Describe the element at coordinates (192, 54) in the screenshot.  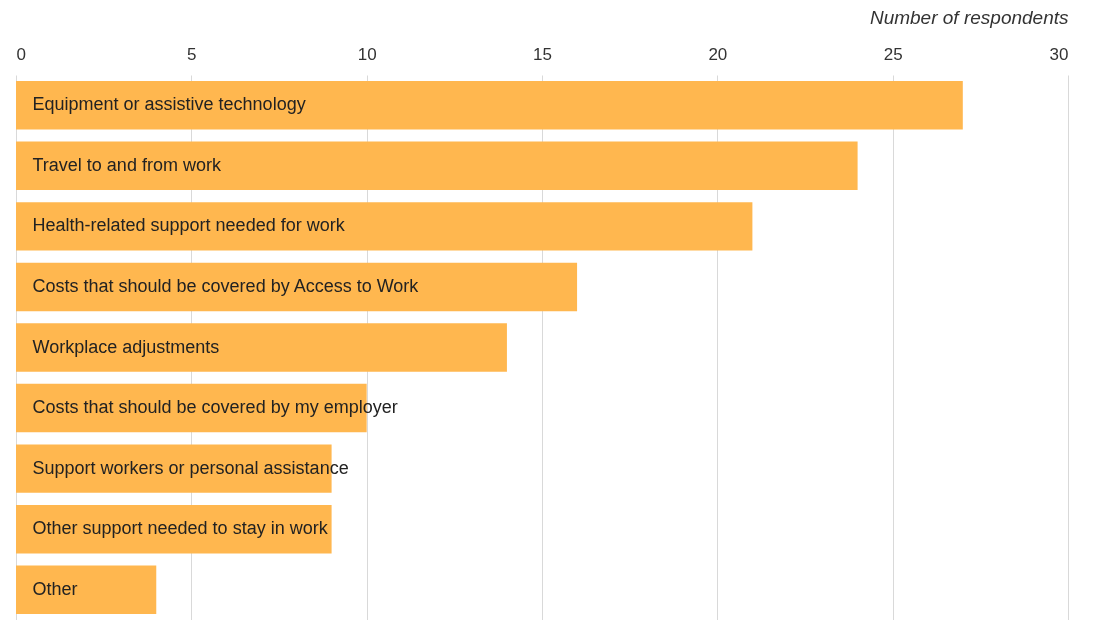
I see `x-tick-label: 5` at that location.